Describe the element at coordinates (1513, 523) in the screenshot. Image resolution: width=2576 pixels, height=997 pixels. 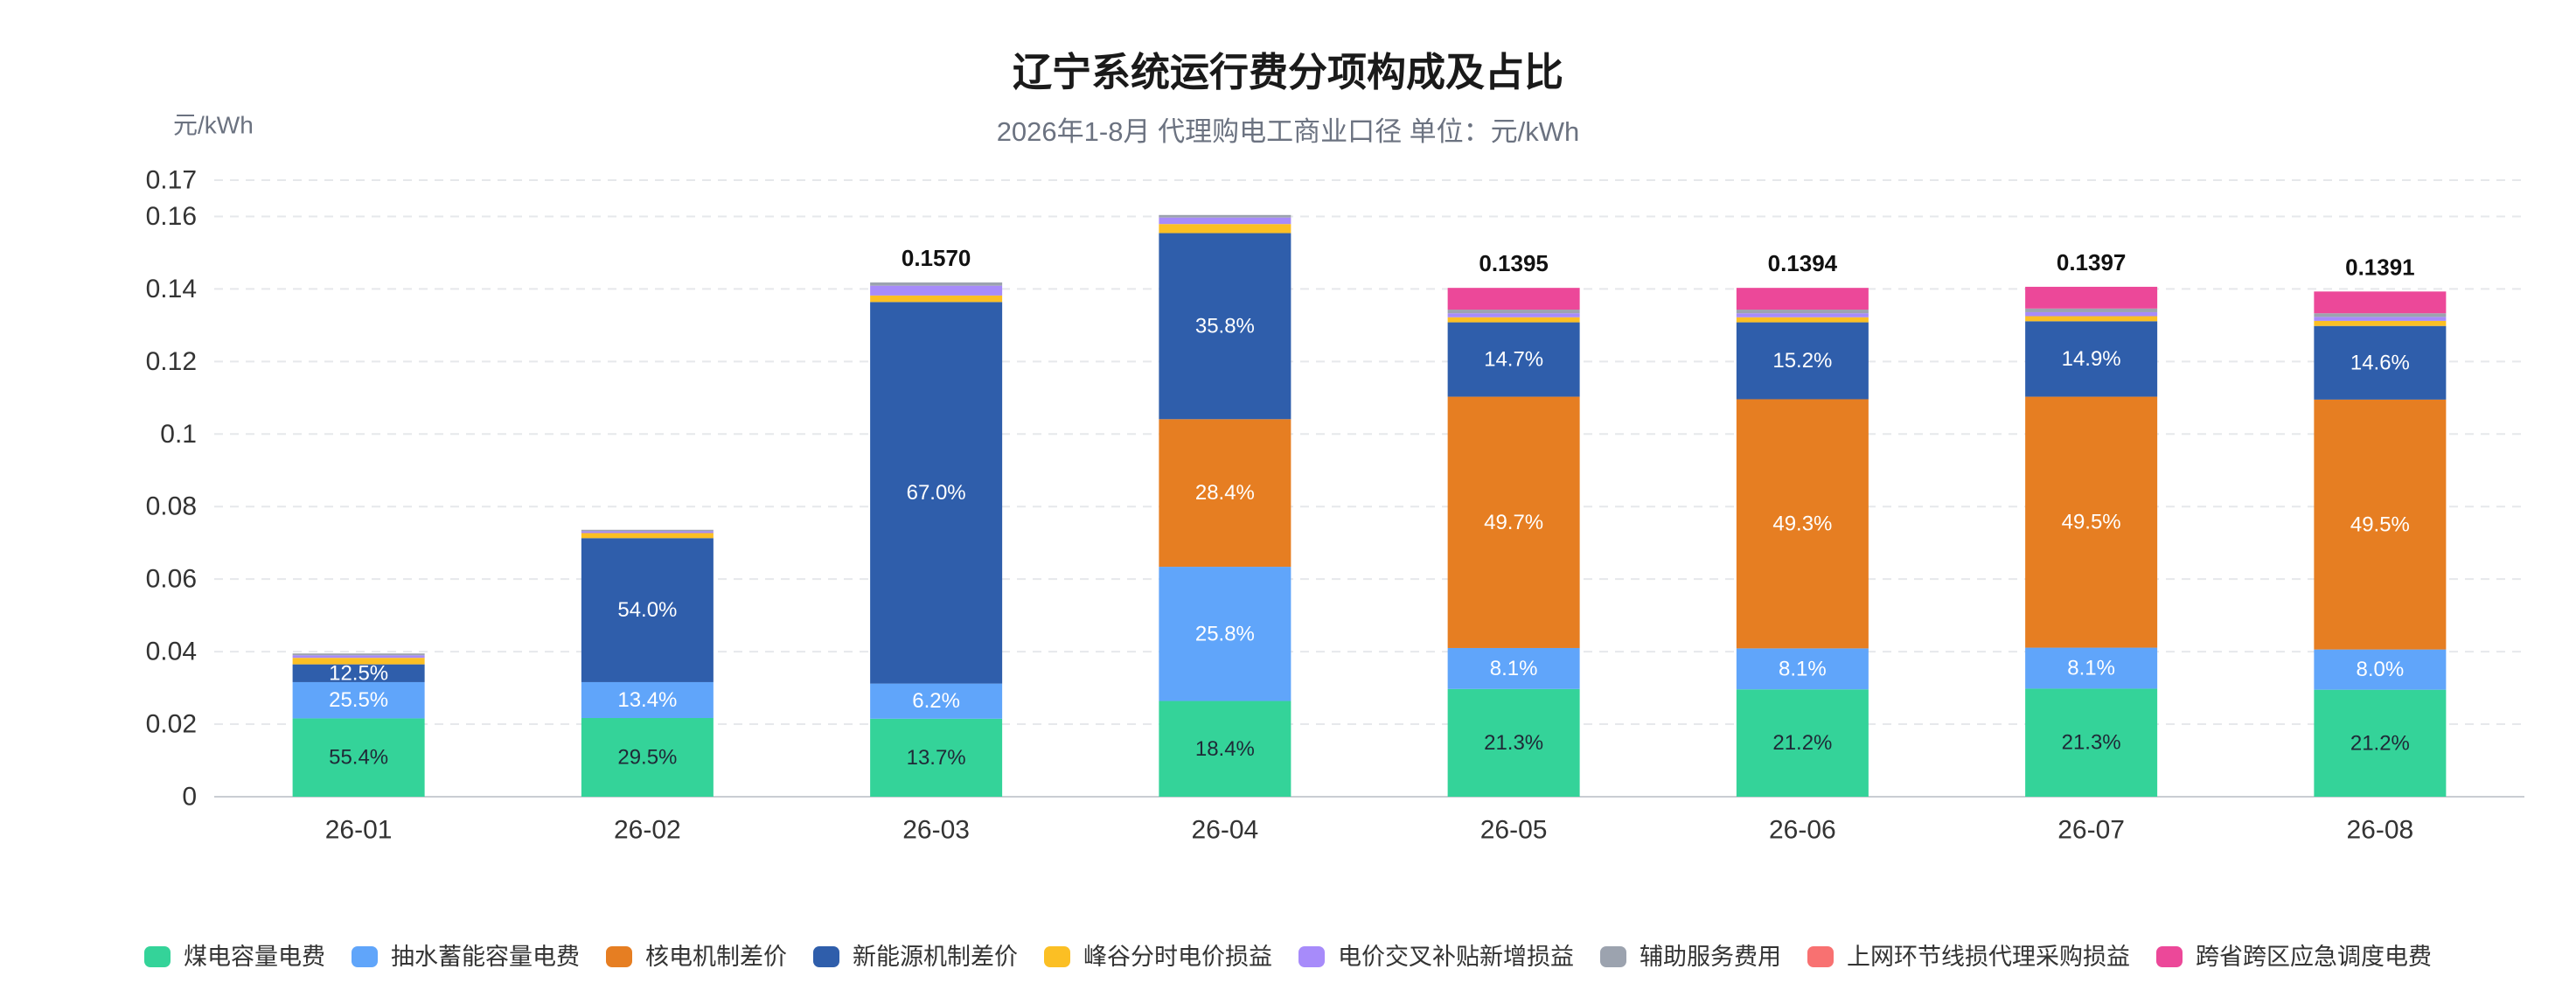
I see `segment-label: 49.7%` at that location.